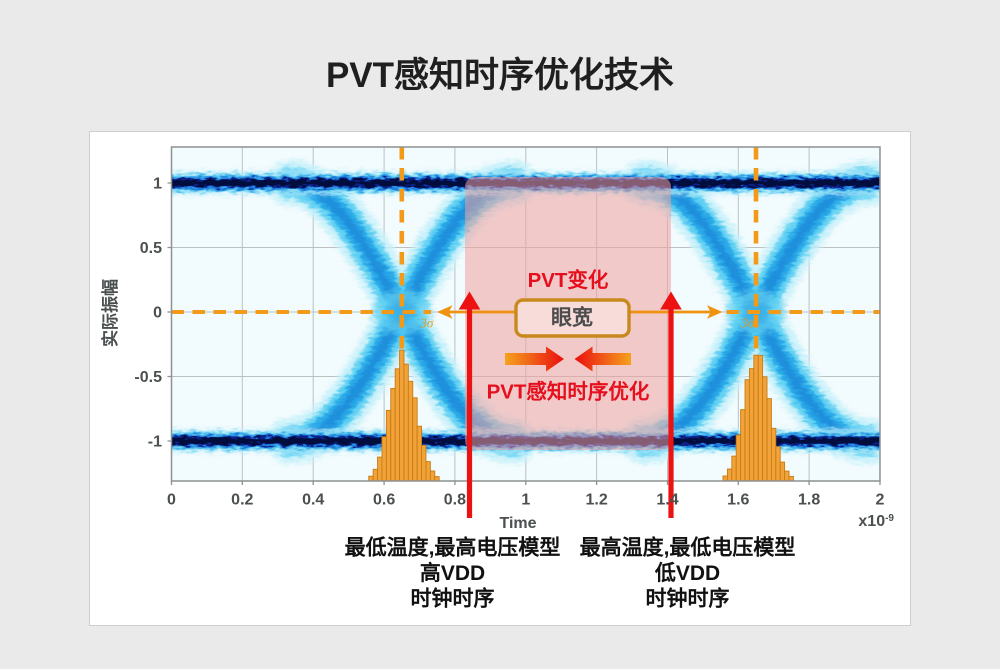 Image resolution: width=1000 pixels, height=669 pixels. What do you see at coordinates (738, 500) in the screenshot?
I see `svg-text: 1.6` at bounding box center [738, 500].